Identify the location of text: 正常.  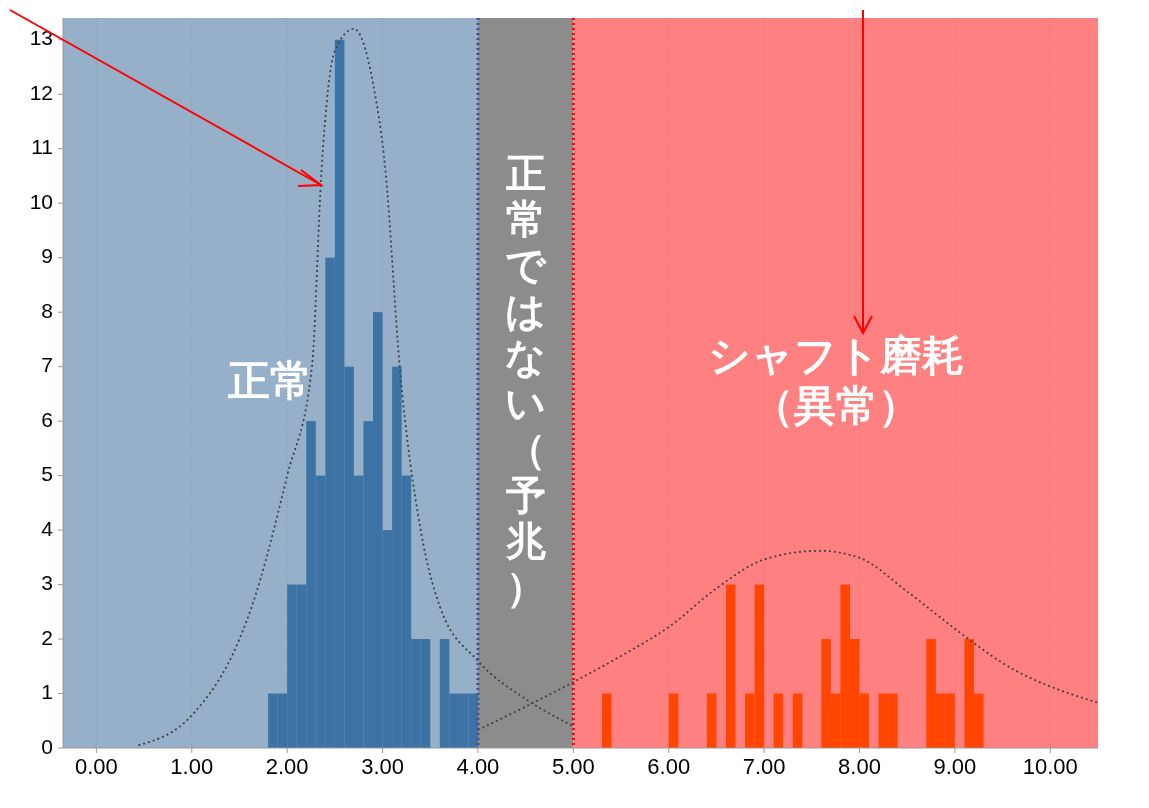
(270, 380).